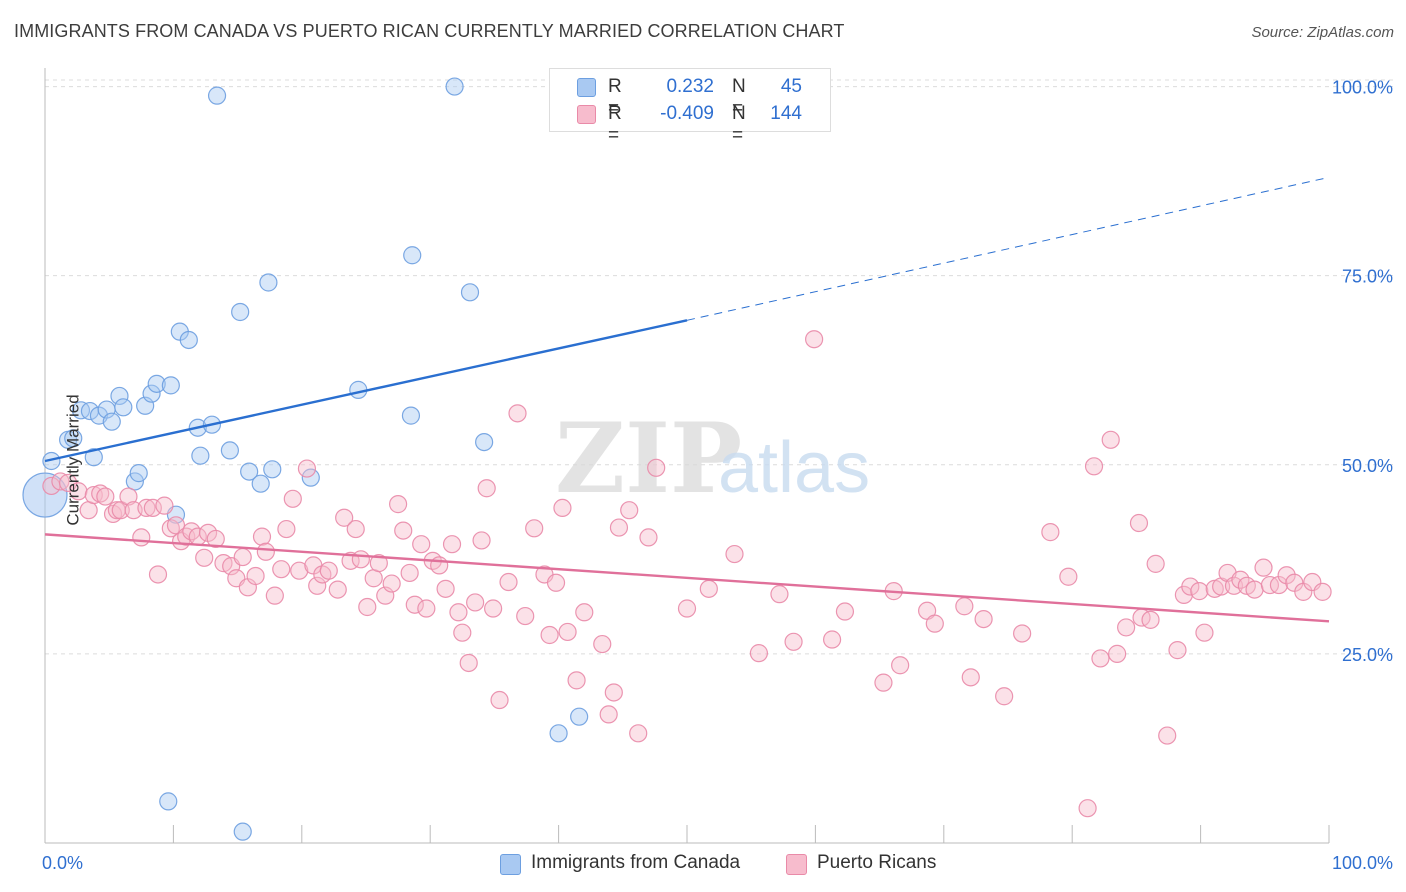  Describe the element at coordinates (636, 862) in the screenshot. I see `legend-label: Immigrants from Canada` at that location.